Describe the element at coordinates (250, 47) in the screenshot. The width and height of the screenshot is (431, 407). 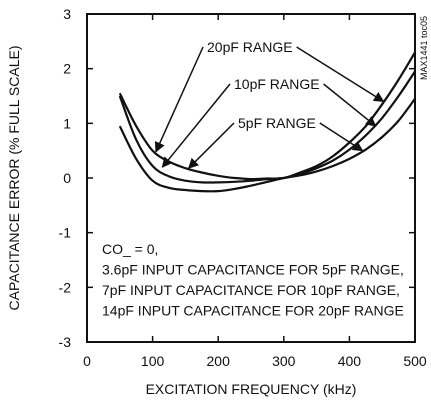
I see `series-label-20pf-range: 20pF RANGE` at that location.